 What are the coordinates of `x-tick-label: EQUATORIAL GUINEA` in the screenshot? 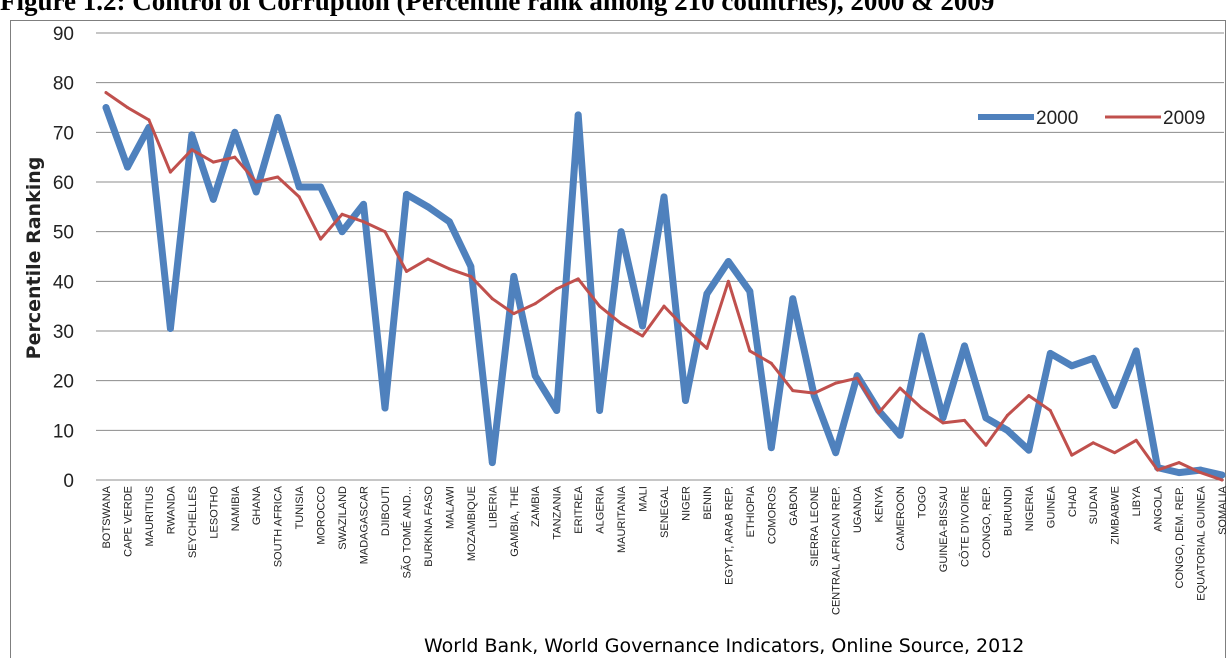 It's located at (1202, 542).